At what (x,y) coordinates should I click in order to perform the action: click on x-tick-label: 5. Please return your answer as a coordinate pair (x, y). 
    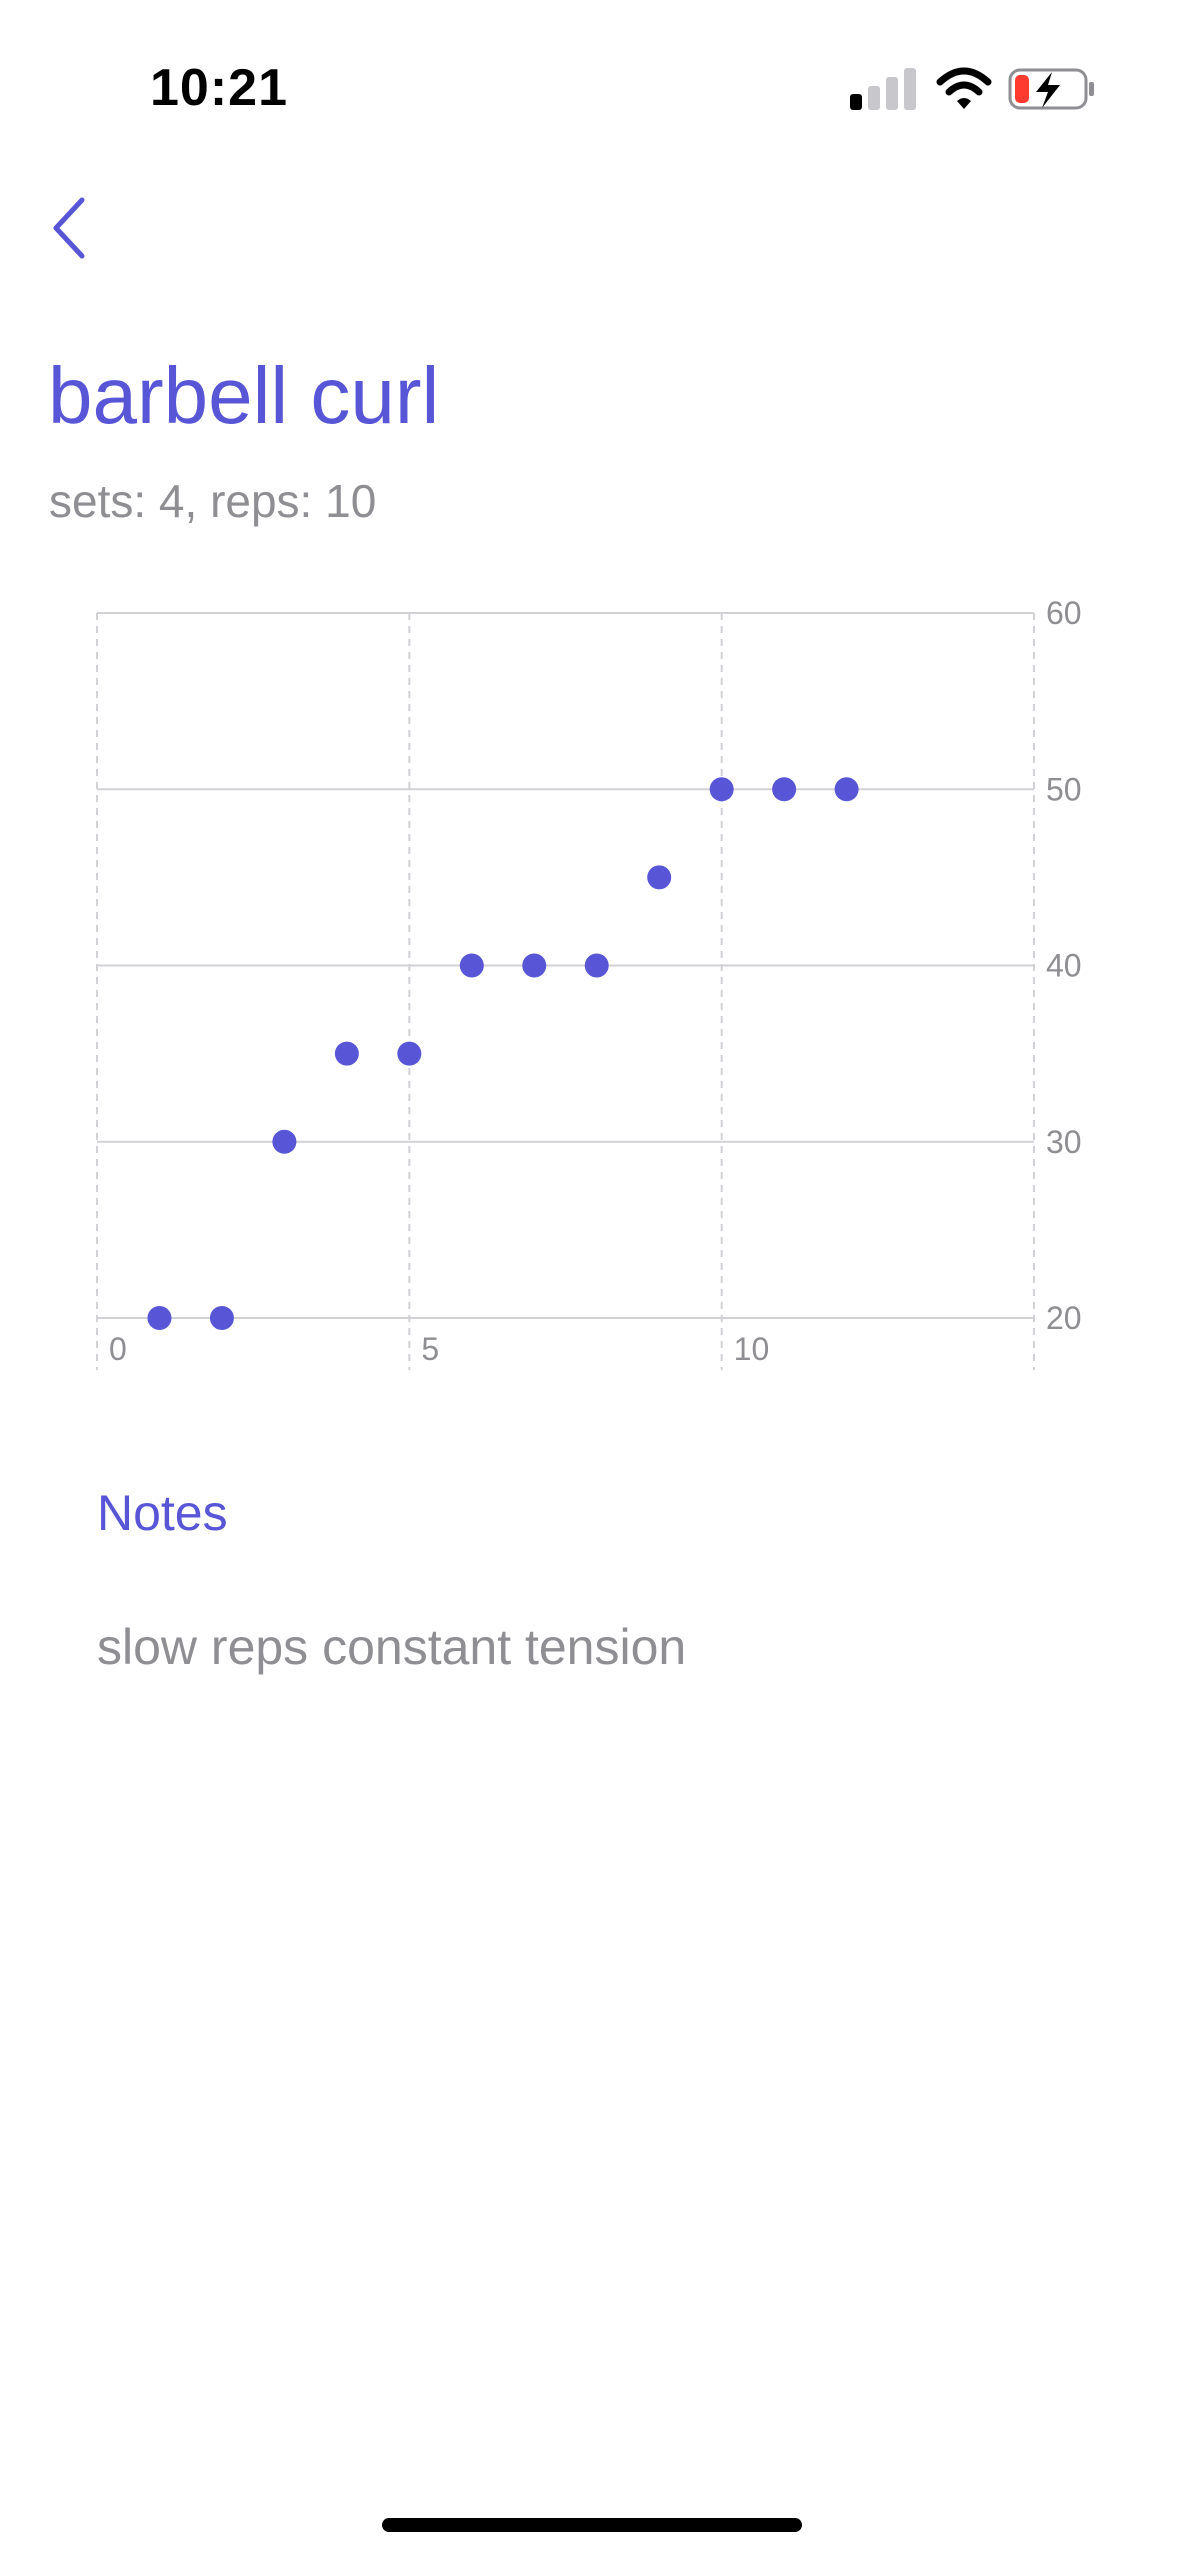
    Looking at the image, I should click on (430, 1349).